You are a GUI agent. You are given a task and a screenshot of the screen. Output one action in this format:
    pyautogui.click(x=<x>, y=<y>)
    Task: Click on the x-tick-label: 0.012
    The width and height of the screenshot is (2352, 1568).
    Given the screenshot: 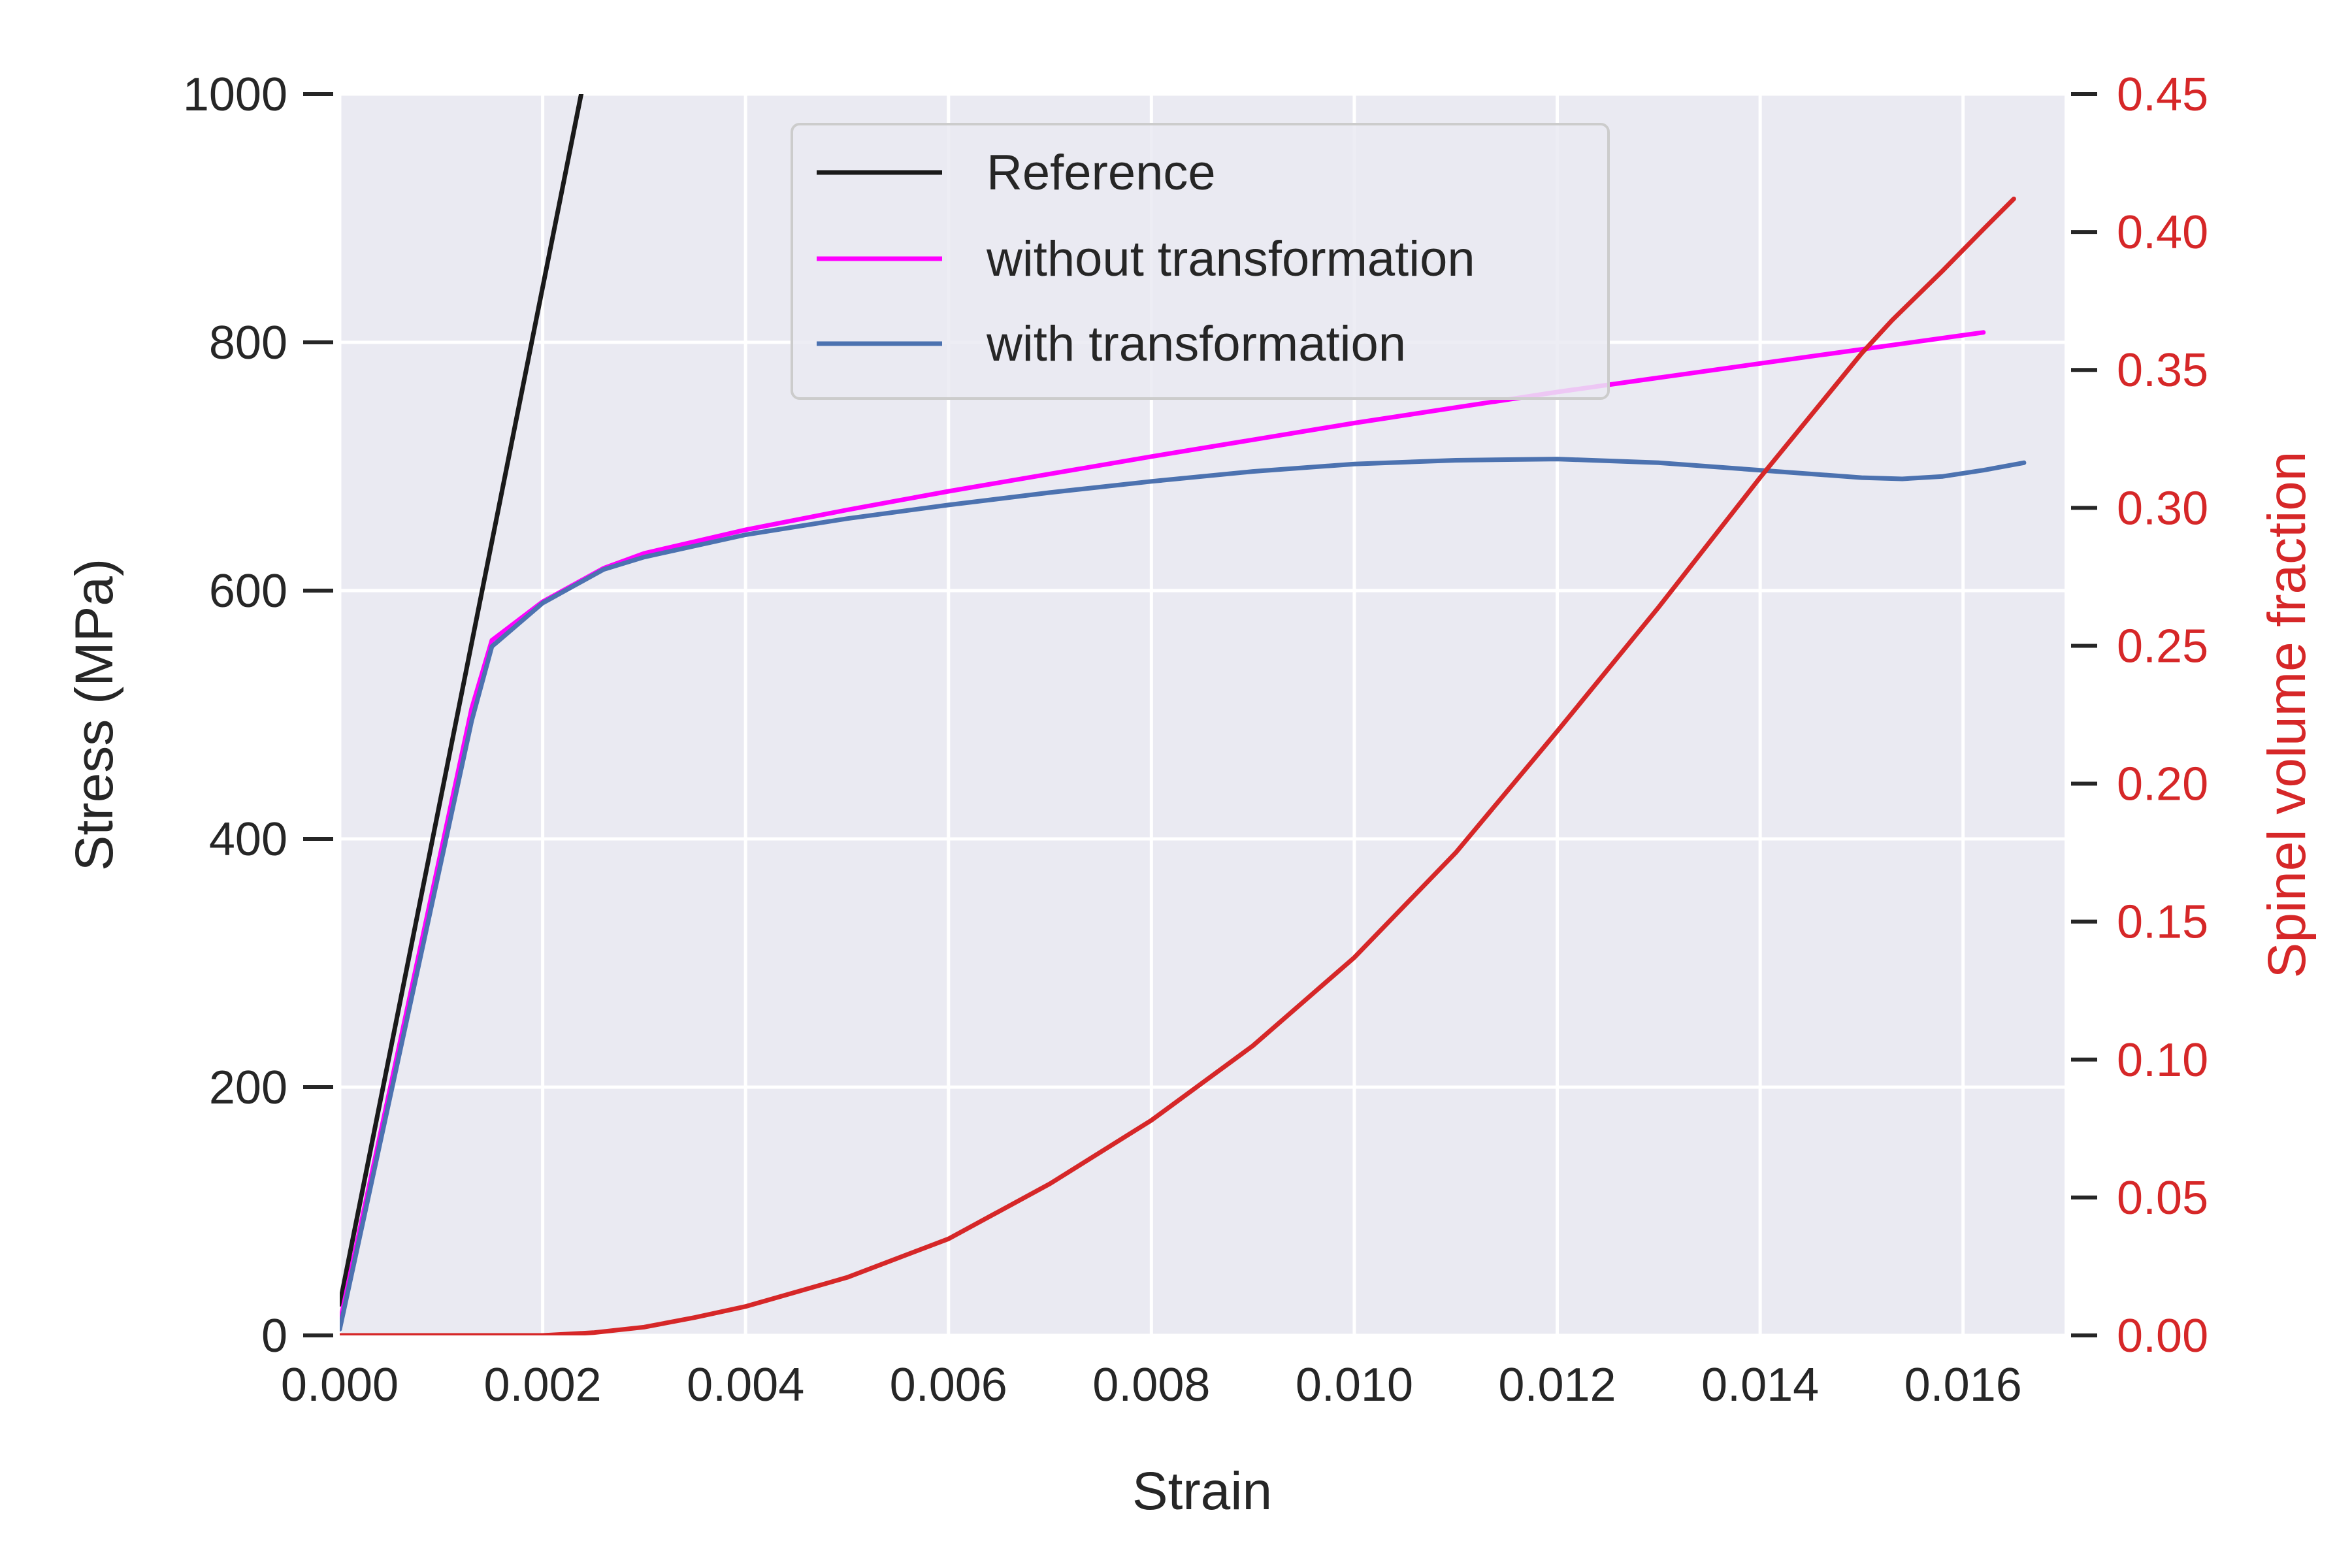 What is the action you would take?
    pyautogui.click(x=1557, y=1385)
    